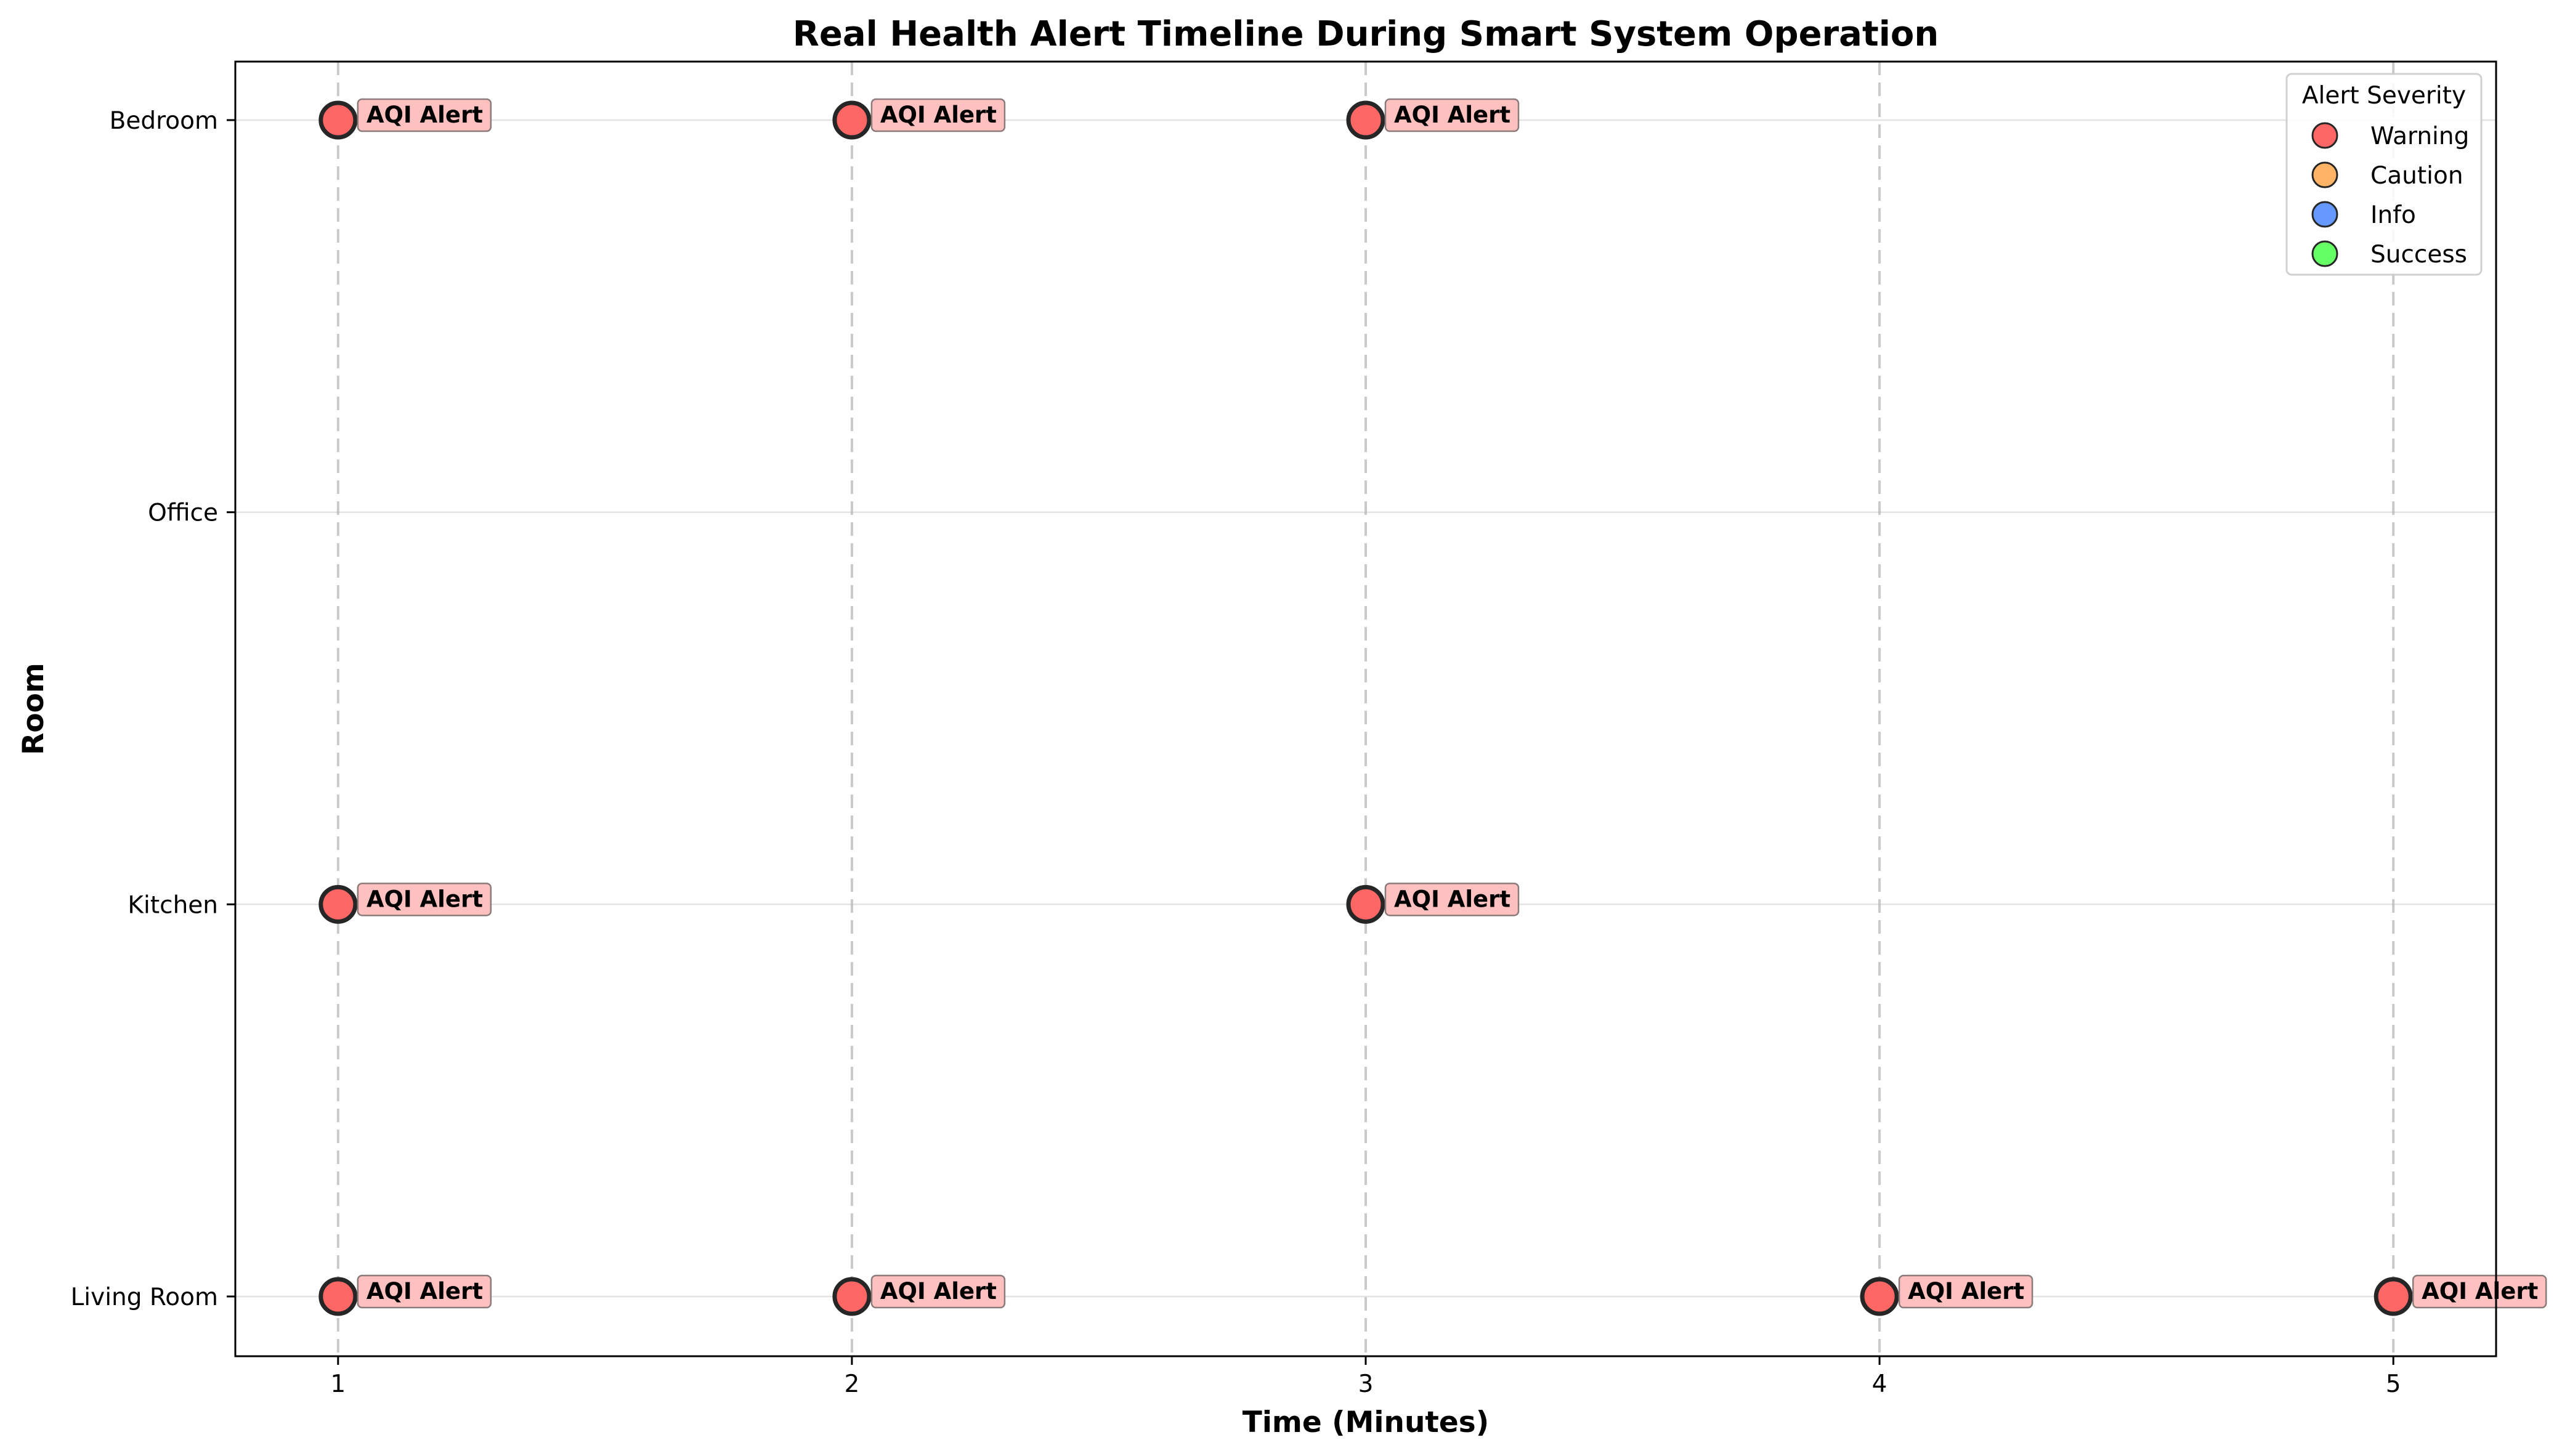  Describe the element at coordinates (1366, 1422) in the screenshot. I see `x-axis-label: Time (Minutes)` at that location.